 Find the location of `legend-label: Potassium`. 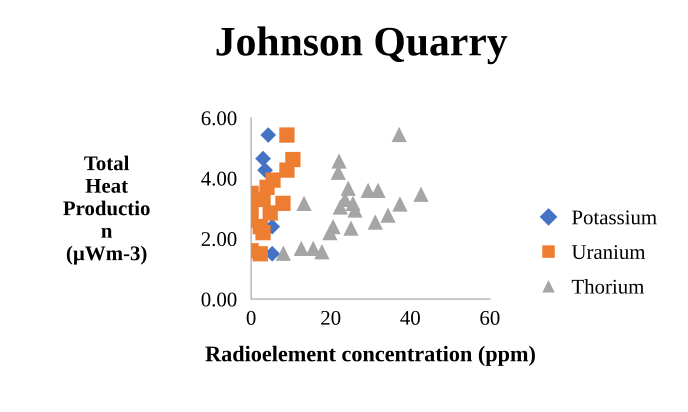

legend-label: Potassium is located at coordinates (614, 217).